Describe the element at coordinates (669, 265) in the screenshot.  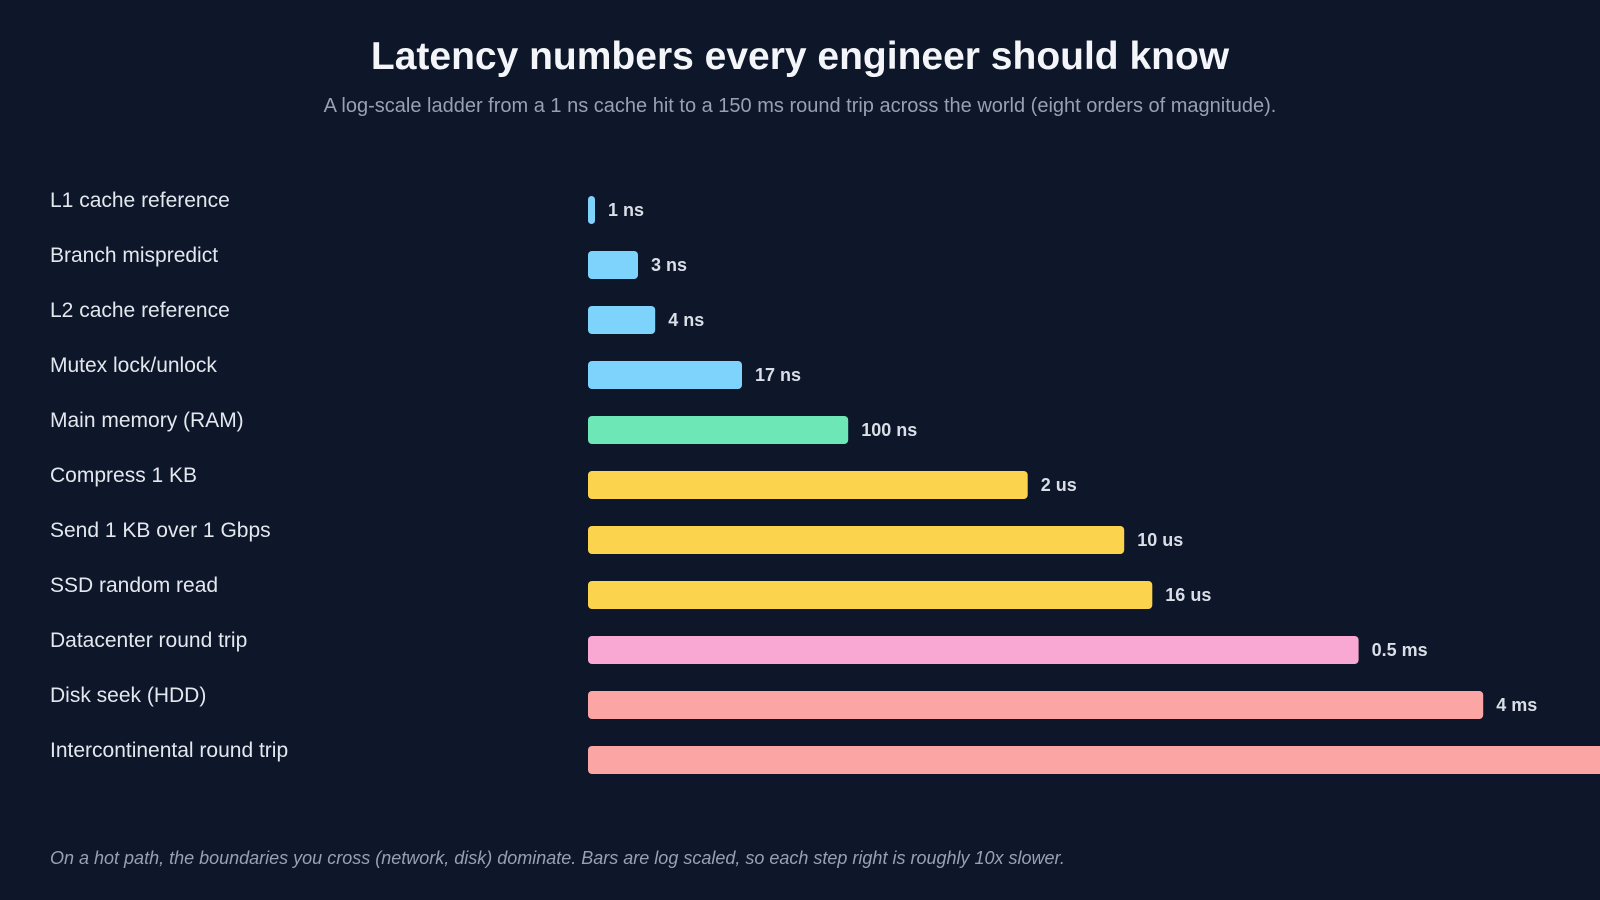
I see `value-label: 3 ns` at that location.